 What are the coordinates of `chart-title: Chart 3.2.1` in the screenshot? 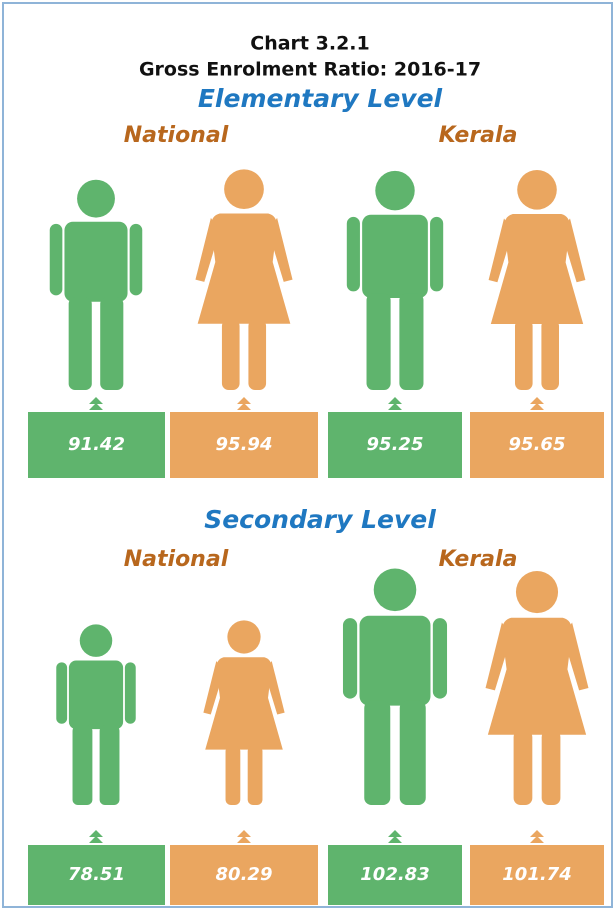 It's located at (309, 44).